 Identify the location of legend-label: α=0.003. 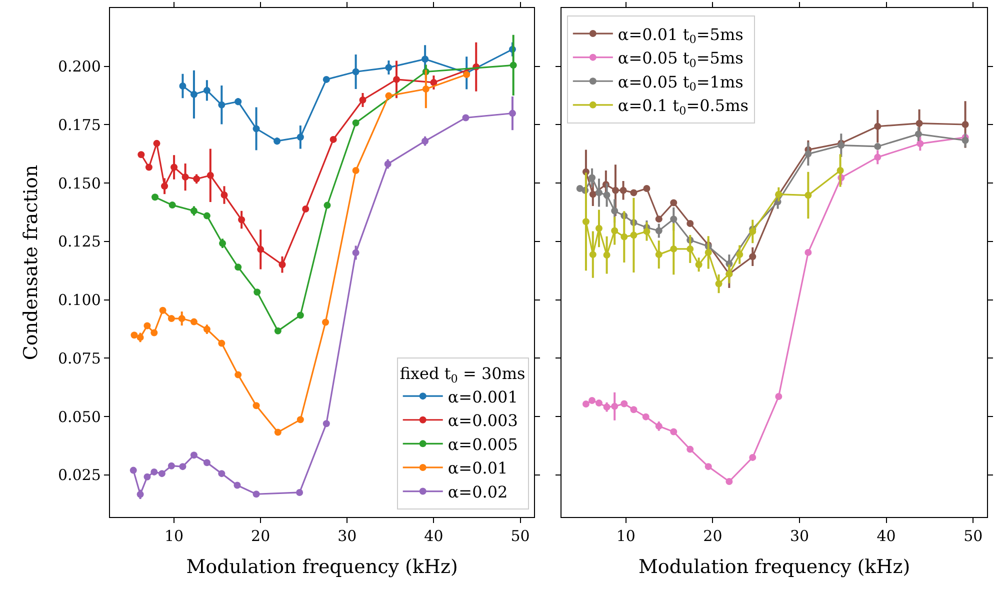
(483, 420).